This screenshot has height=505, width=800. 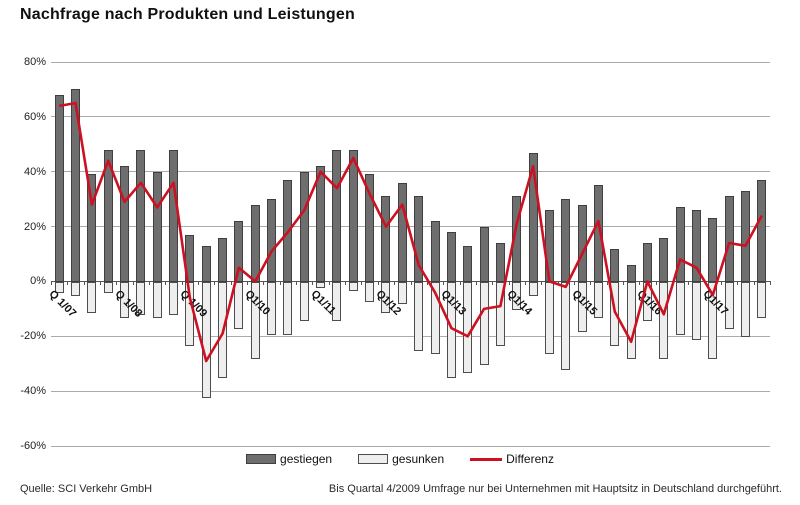 I want to click on y-axis-tick-label: 60%, so click(x=34, y=116).